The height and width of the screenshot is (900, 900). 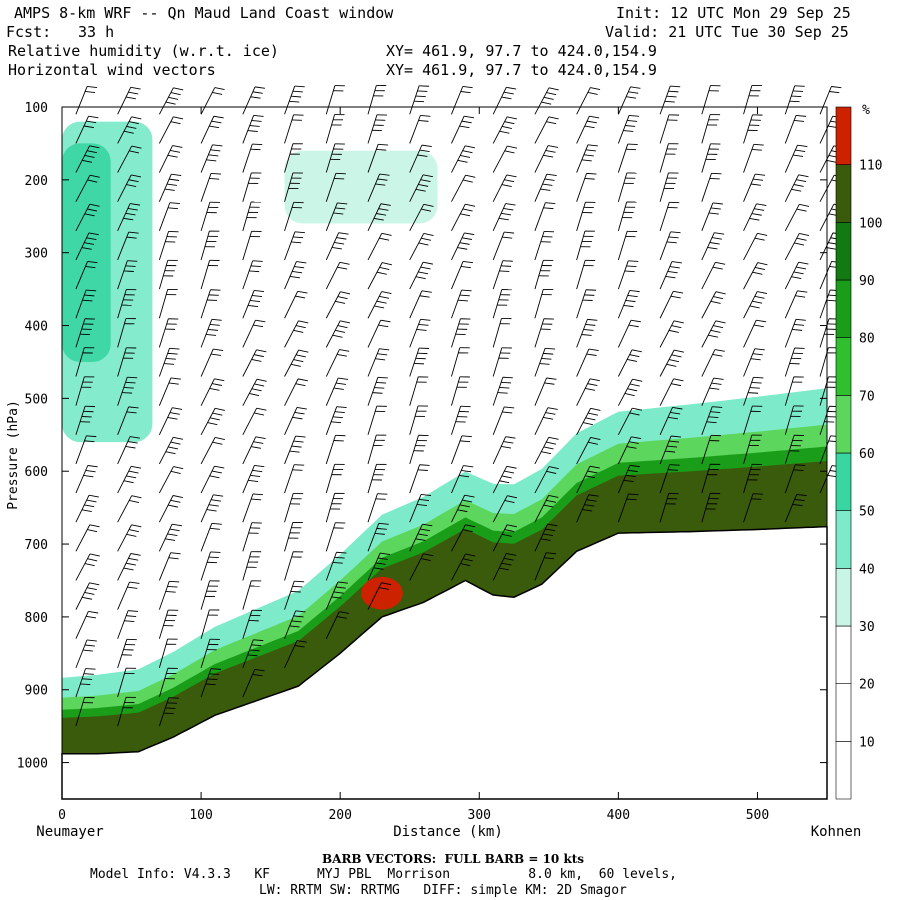 I want to click on y-tick-label: 200, so click(x=36, y=181).